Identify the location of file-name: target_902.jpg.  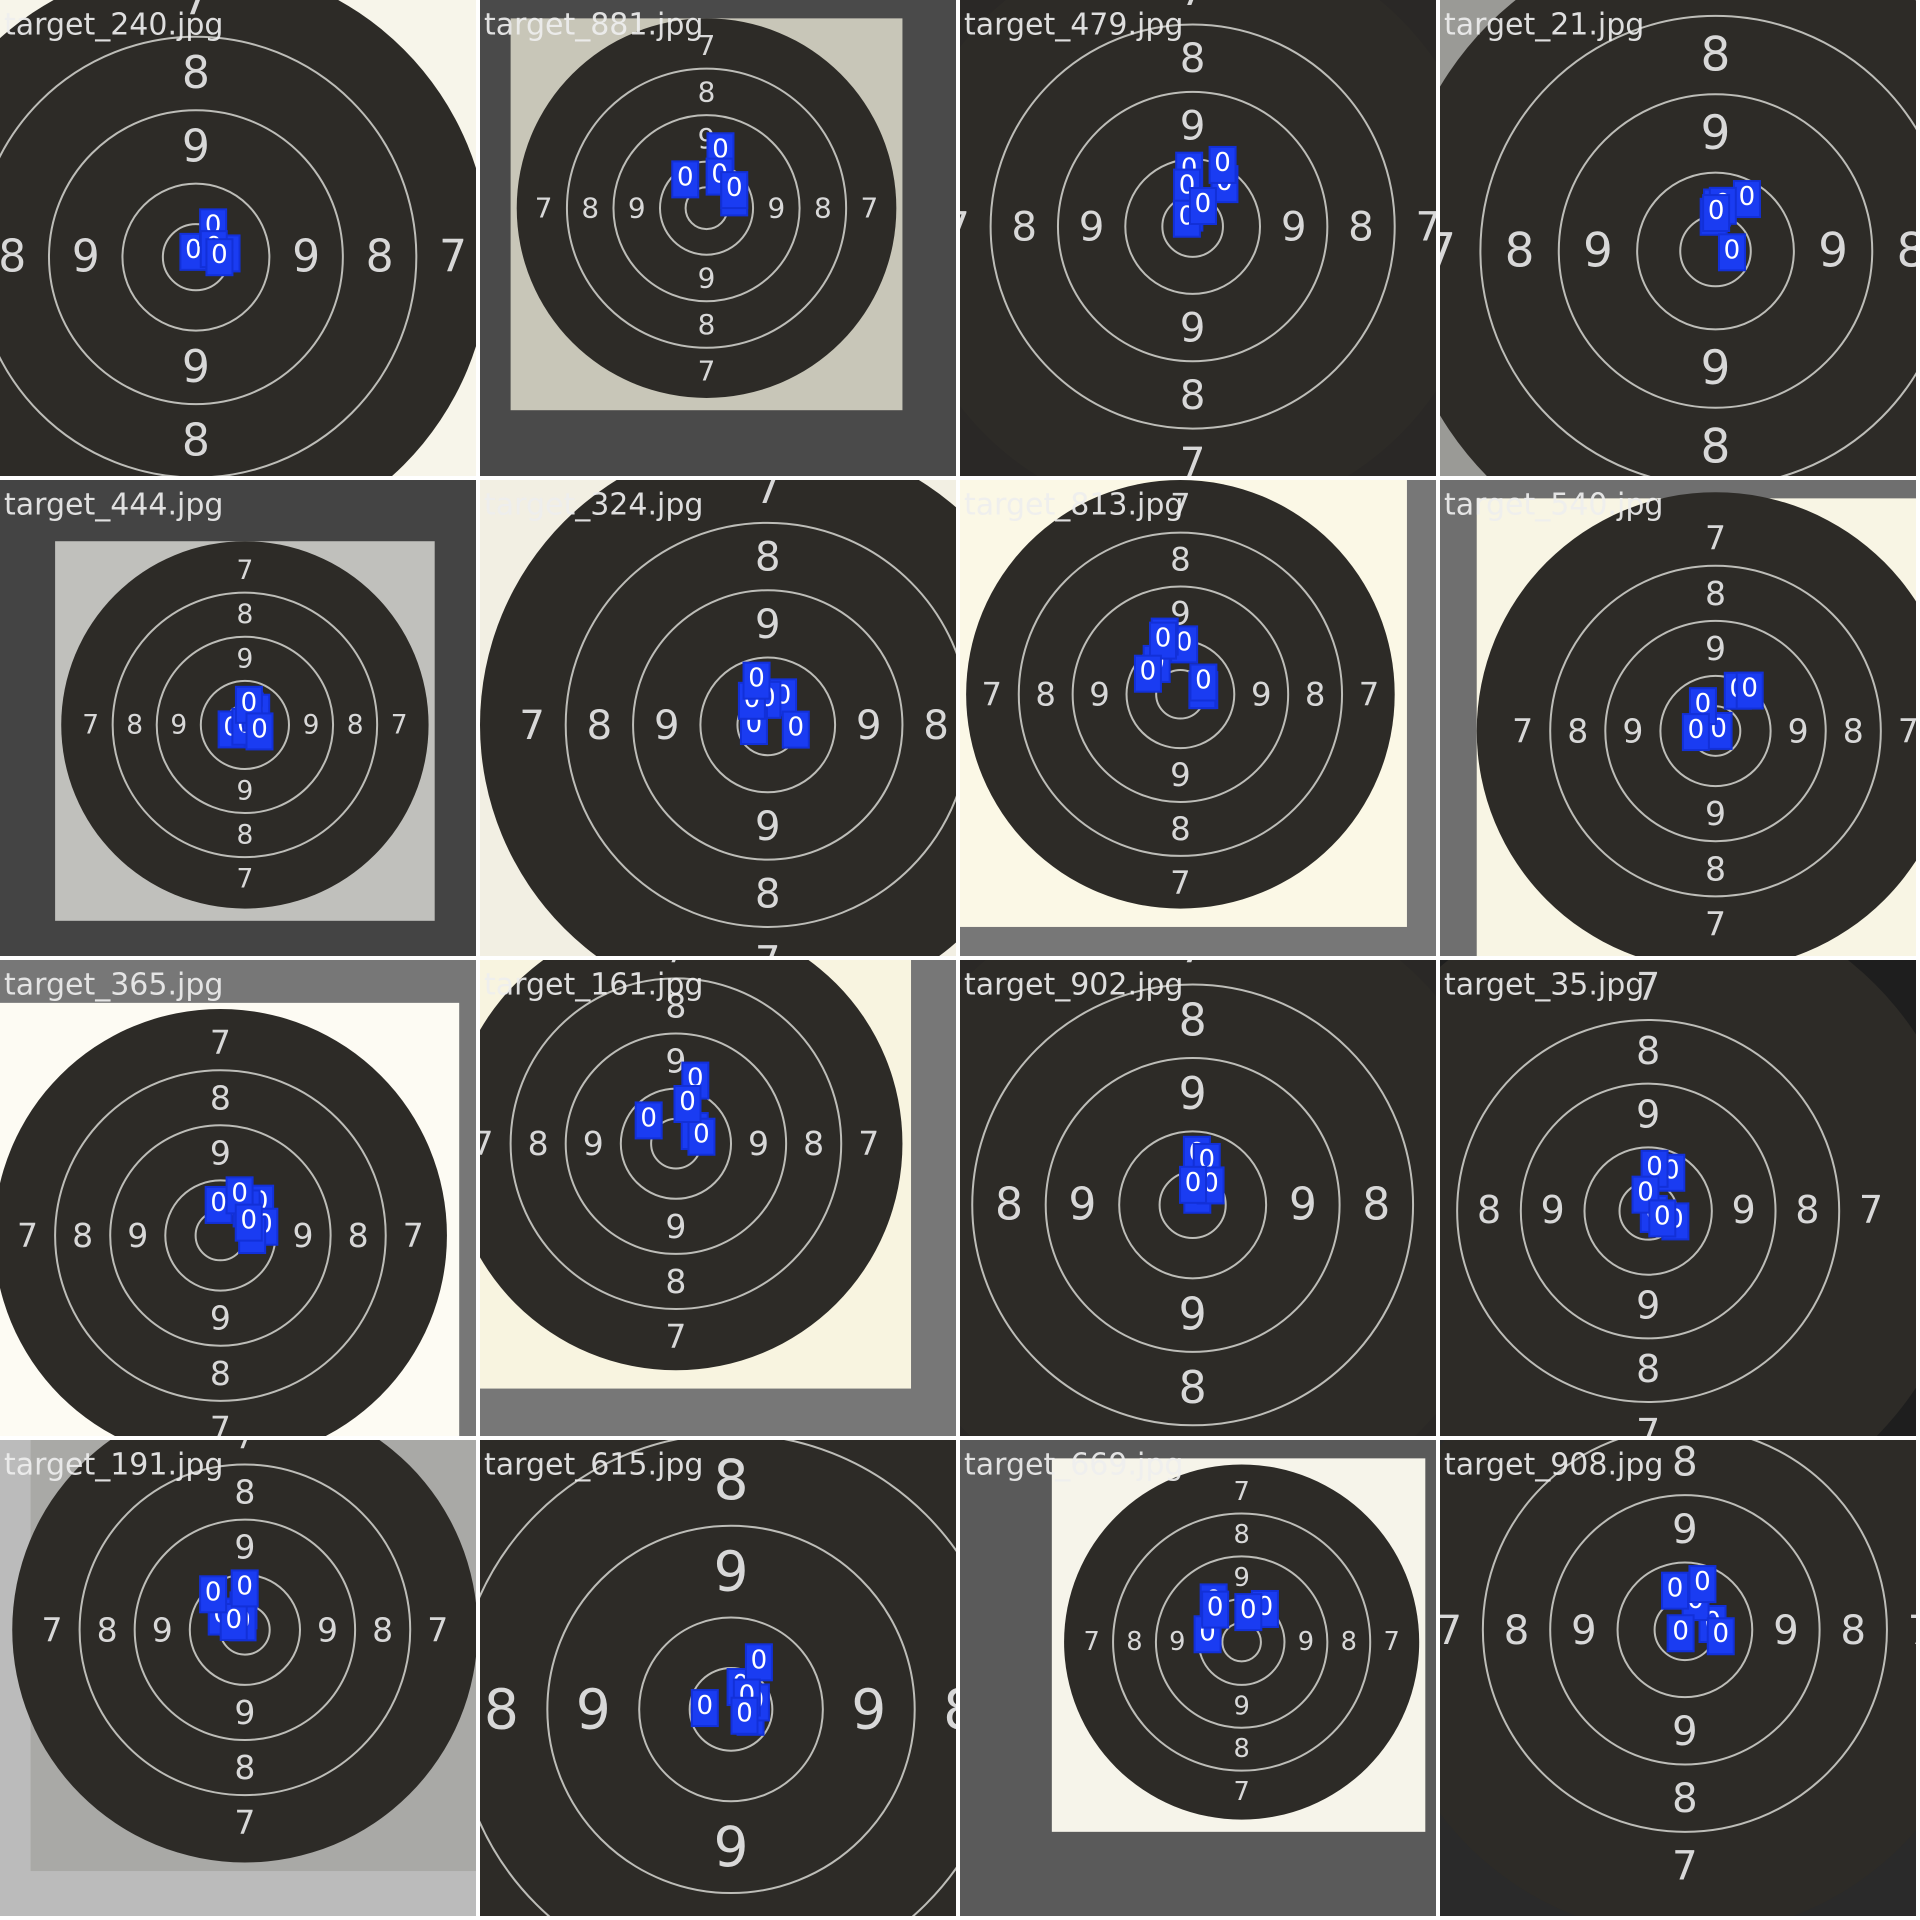
(1073, 985).